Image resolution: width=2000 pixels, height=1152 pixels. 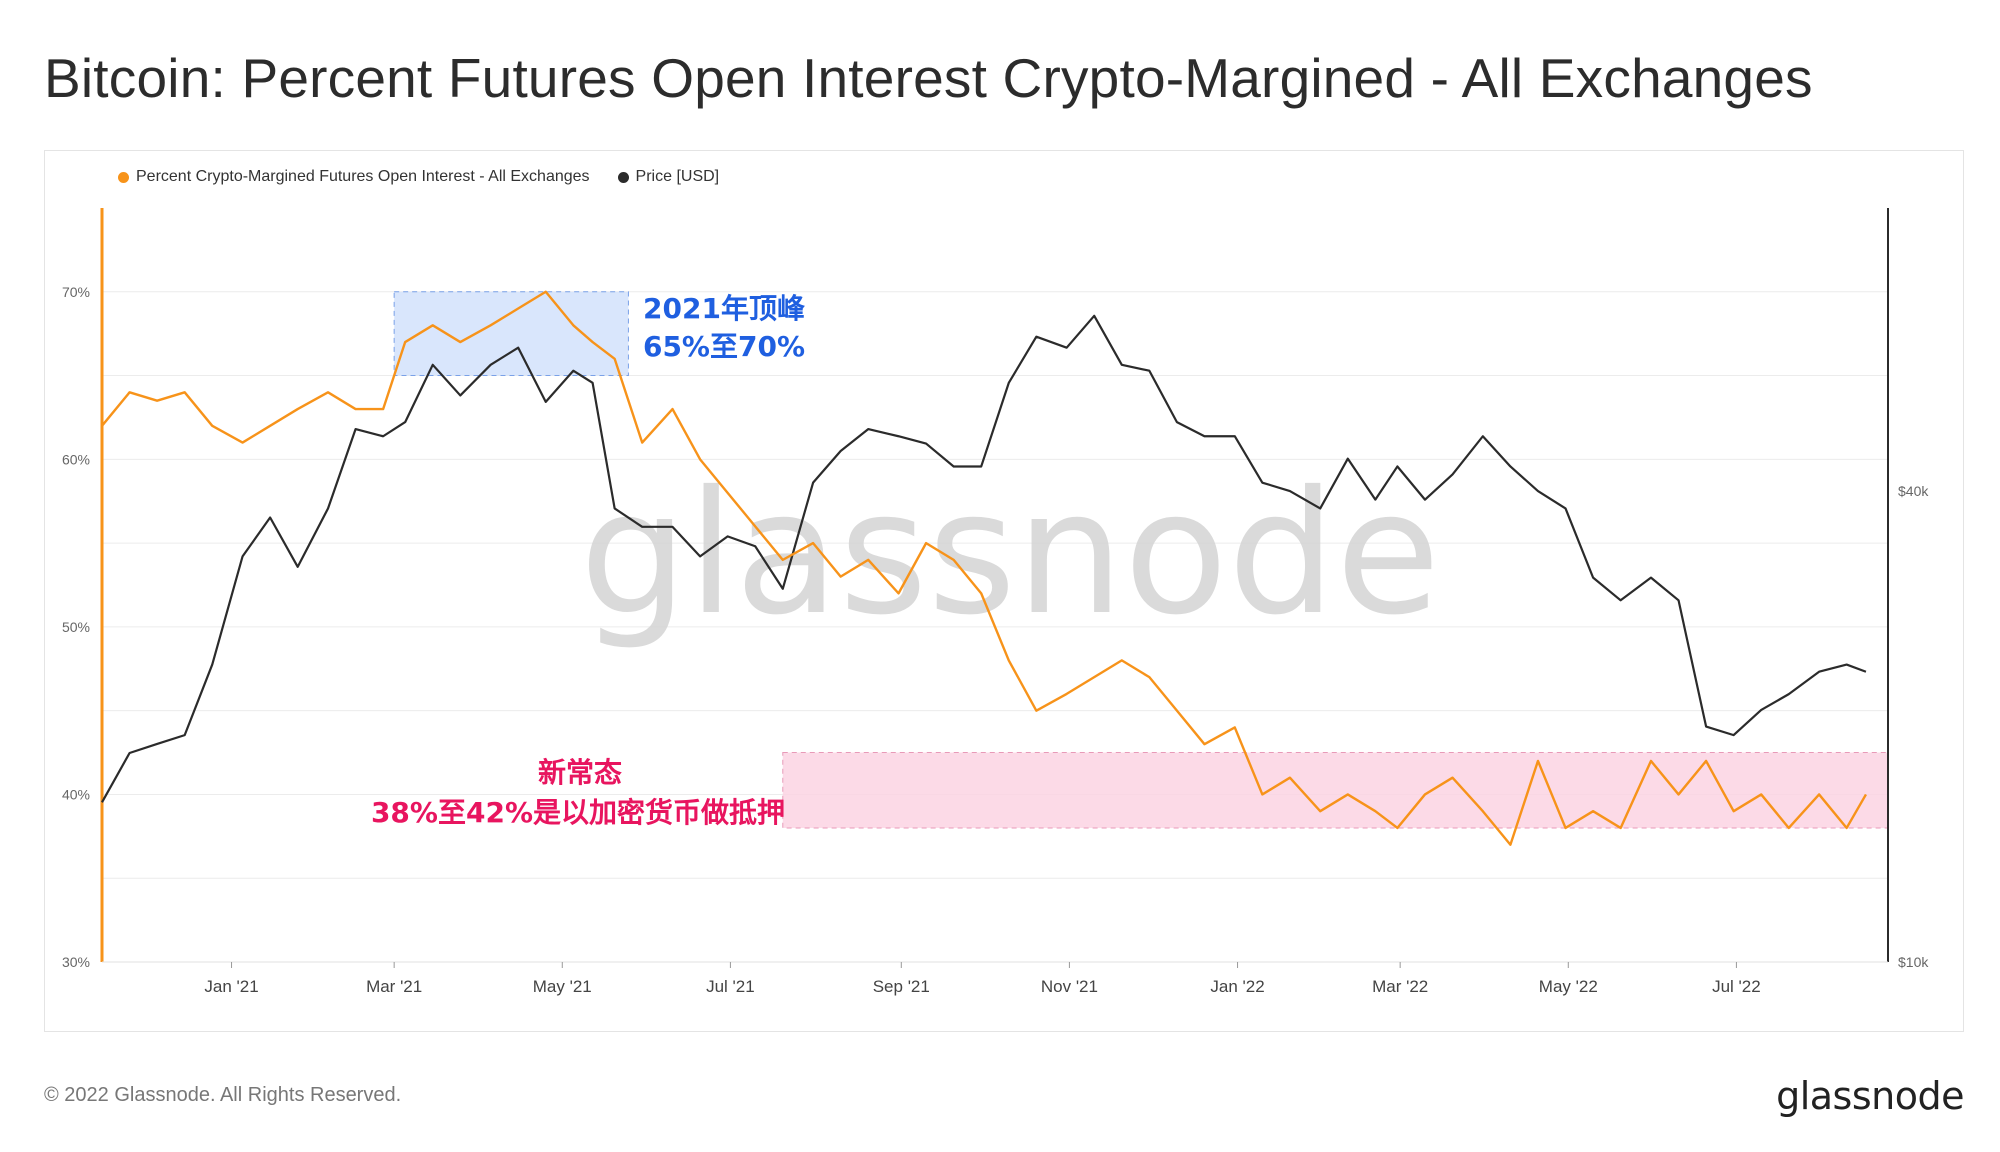 What do you see at coordinates (76, 794) in the screenshot?
I see `left-tick-label: 40%` at bounding box center [76, 794].